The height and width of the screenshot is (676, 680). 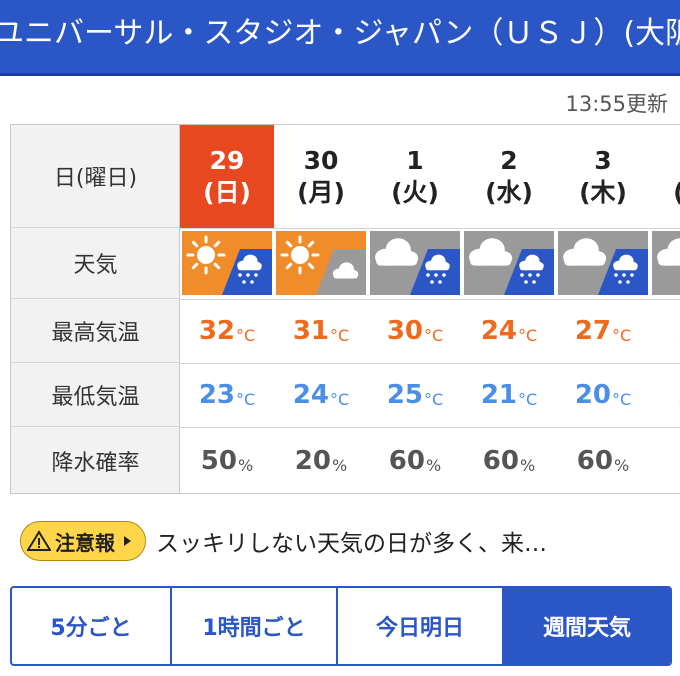 I want to click on low-temp-value: 24 °C, so click(x=321, y=395).